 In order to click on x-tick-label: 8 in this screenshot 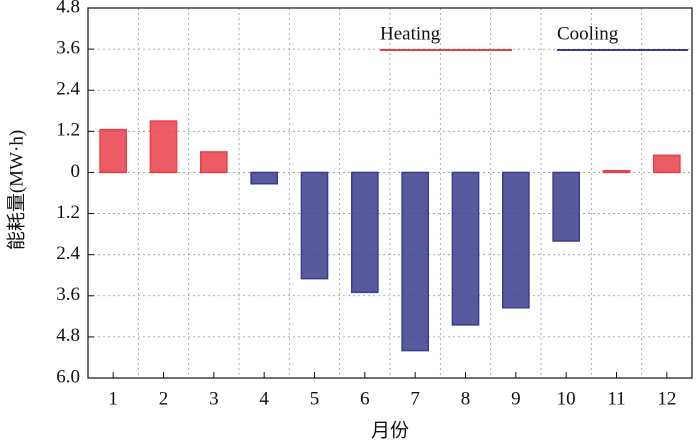, I will do `click(466, 398)`.